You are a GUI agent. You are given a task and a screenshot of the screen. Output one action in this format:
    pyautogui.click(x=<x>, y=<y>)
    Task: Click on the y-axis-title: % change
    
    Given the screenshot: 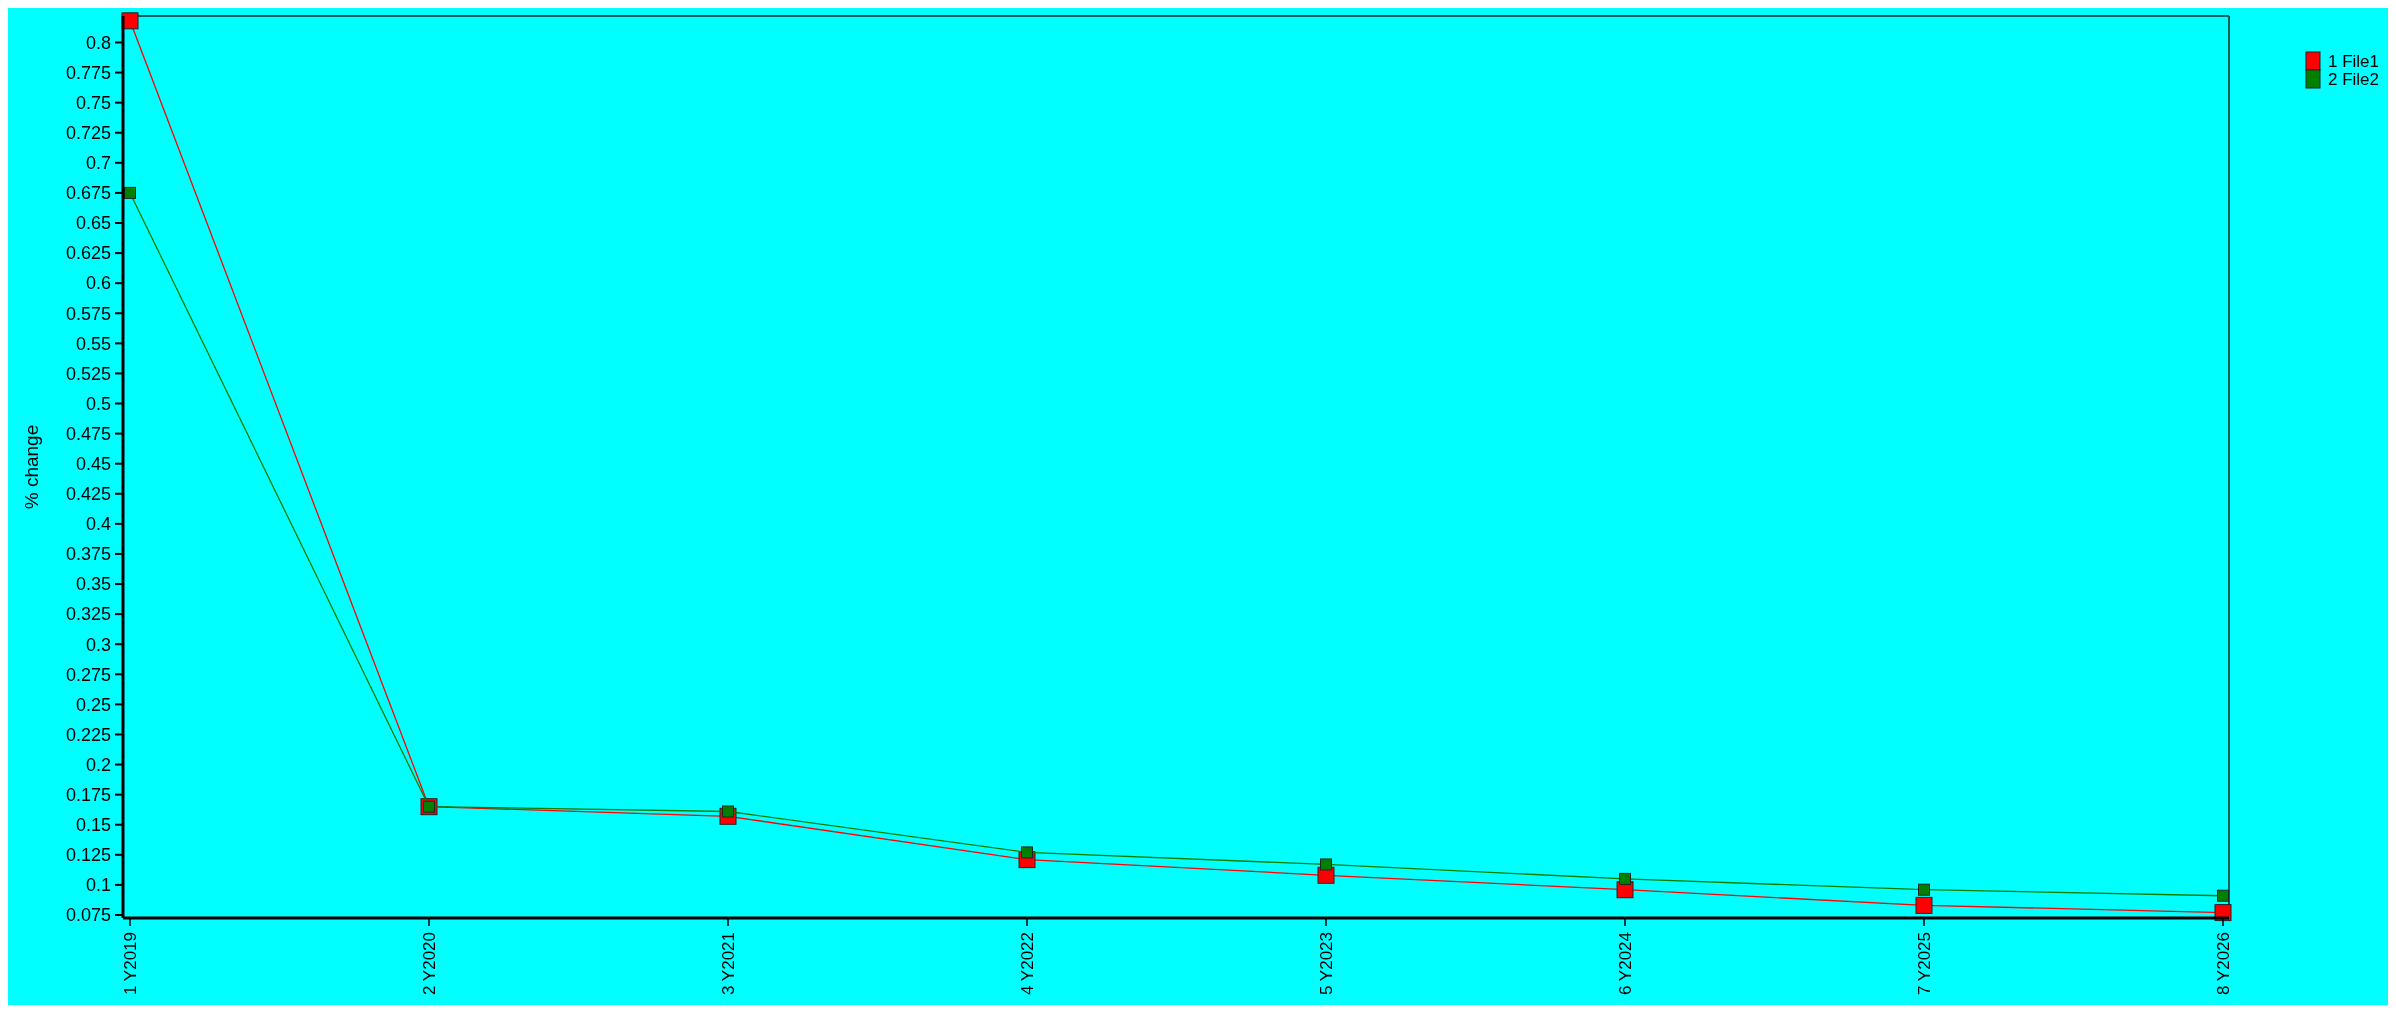 What is the action you would take?
    pyautogui.click(x=31, y=467)
    